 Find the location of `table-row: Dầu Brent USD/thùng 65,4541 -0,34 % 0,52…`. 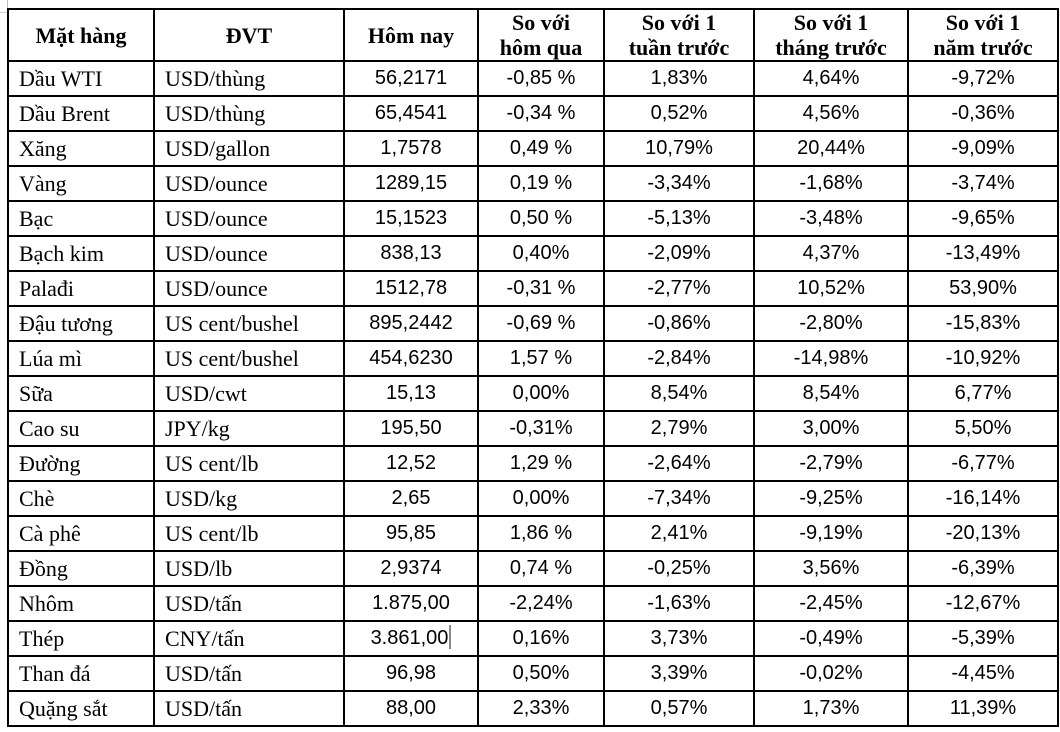

table-row: Dầu Brent USD/thùng 65,4541 -0,34 % 0,52… is located at coordinates (533, 113).